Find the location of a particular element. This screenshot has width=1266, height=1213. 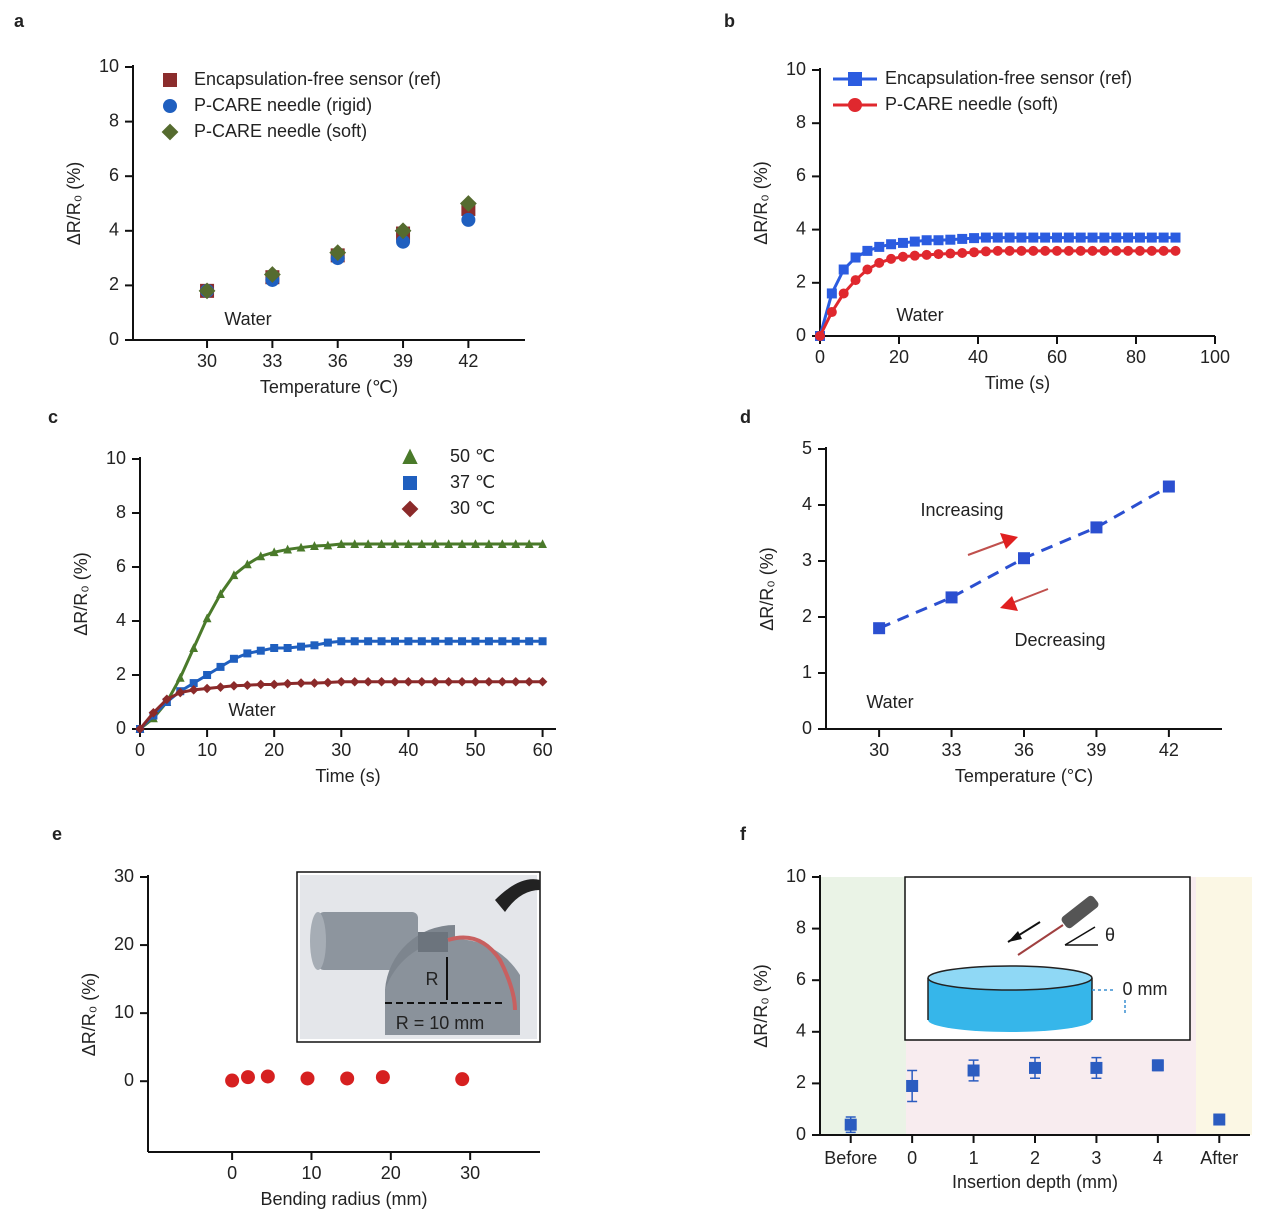

y-tick-label: 1 is located at coordinates (807, 672).